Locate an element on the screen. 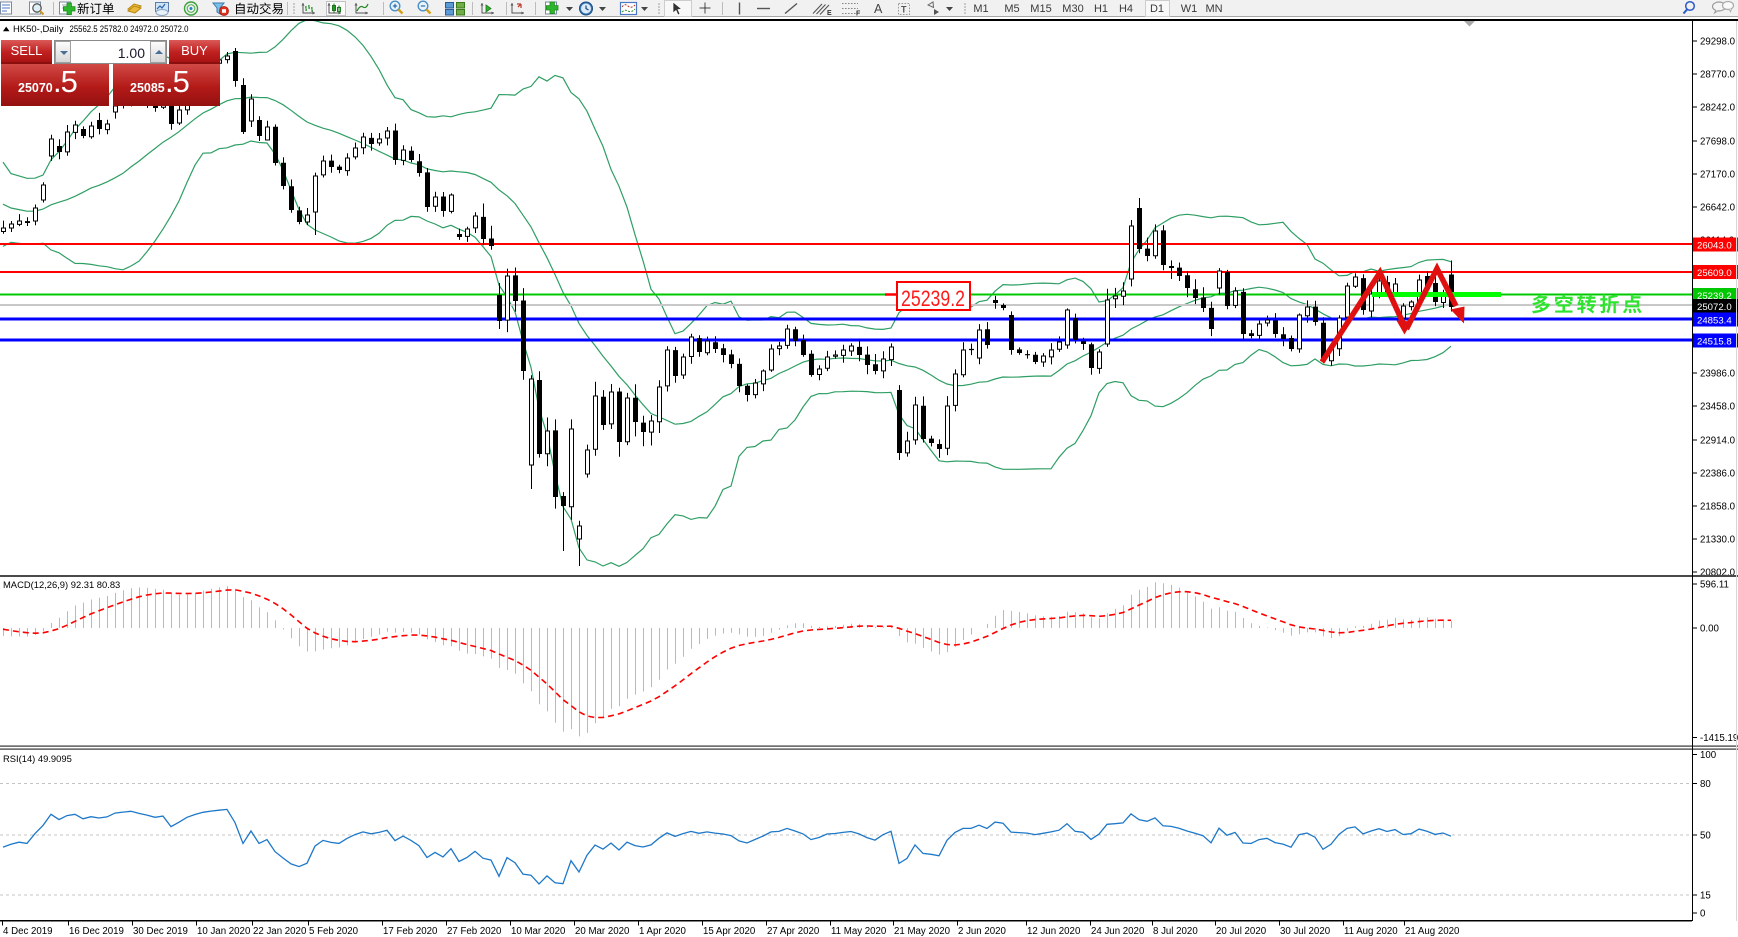 This screenshot has height=937, width=1738. svg-text: A is located at coordinates (878, 9).